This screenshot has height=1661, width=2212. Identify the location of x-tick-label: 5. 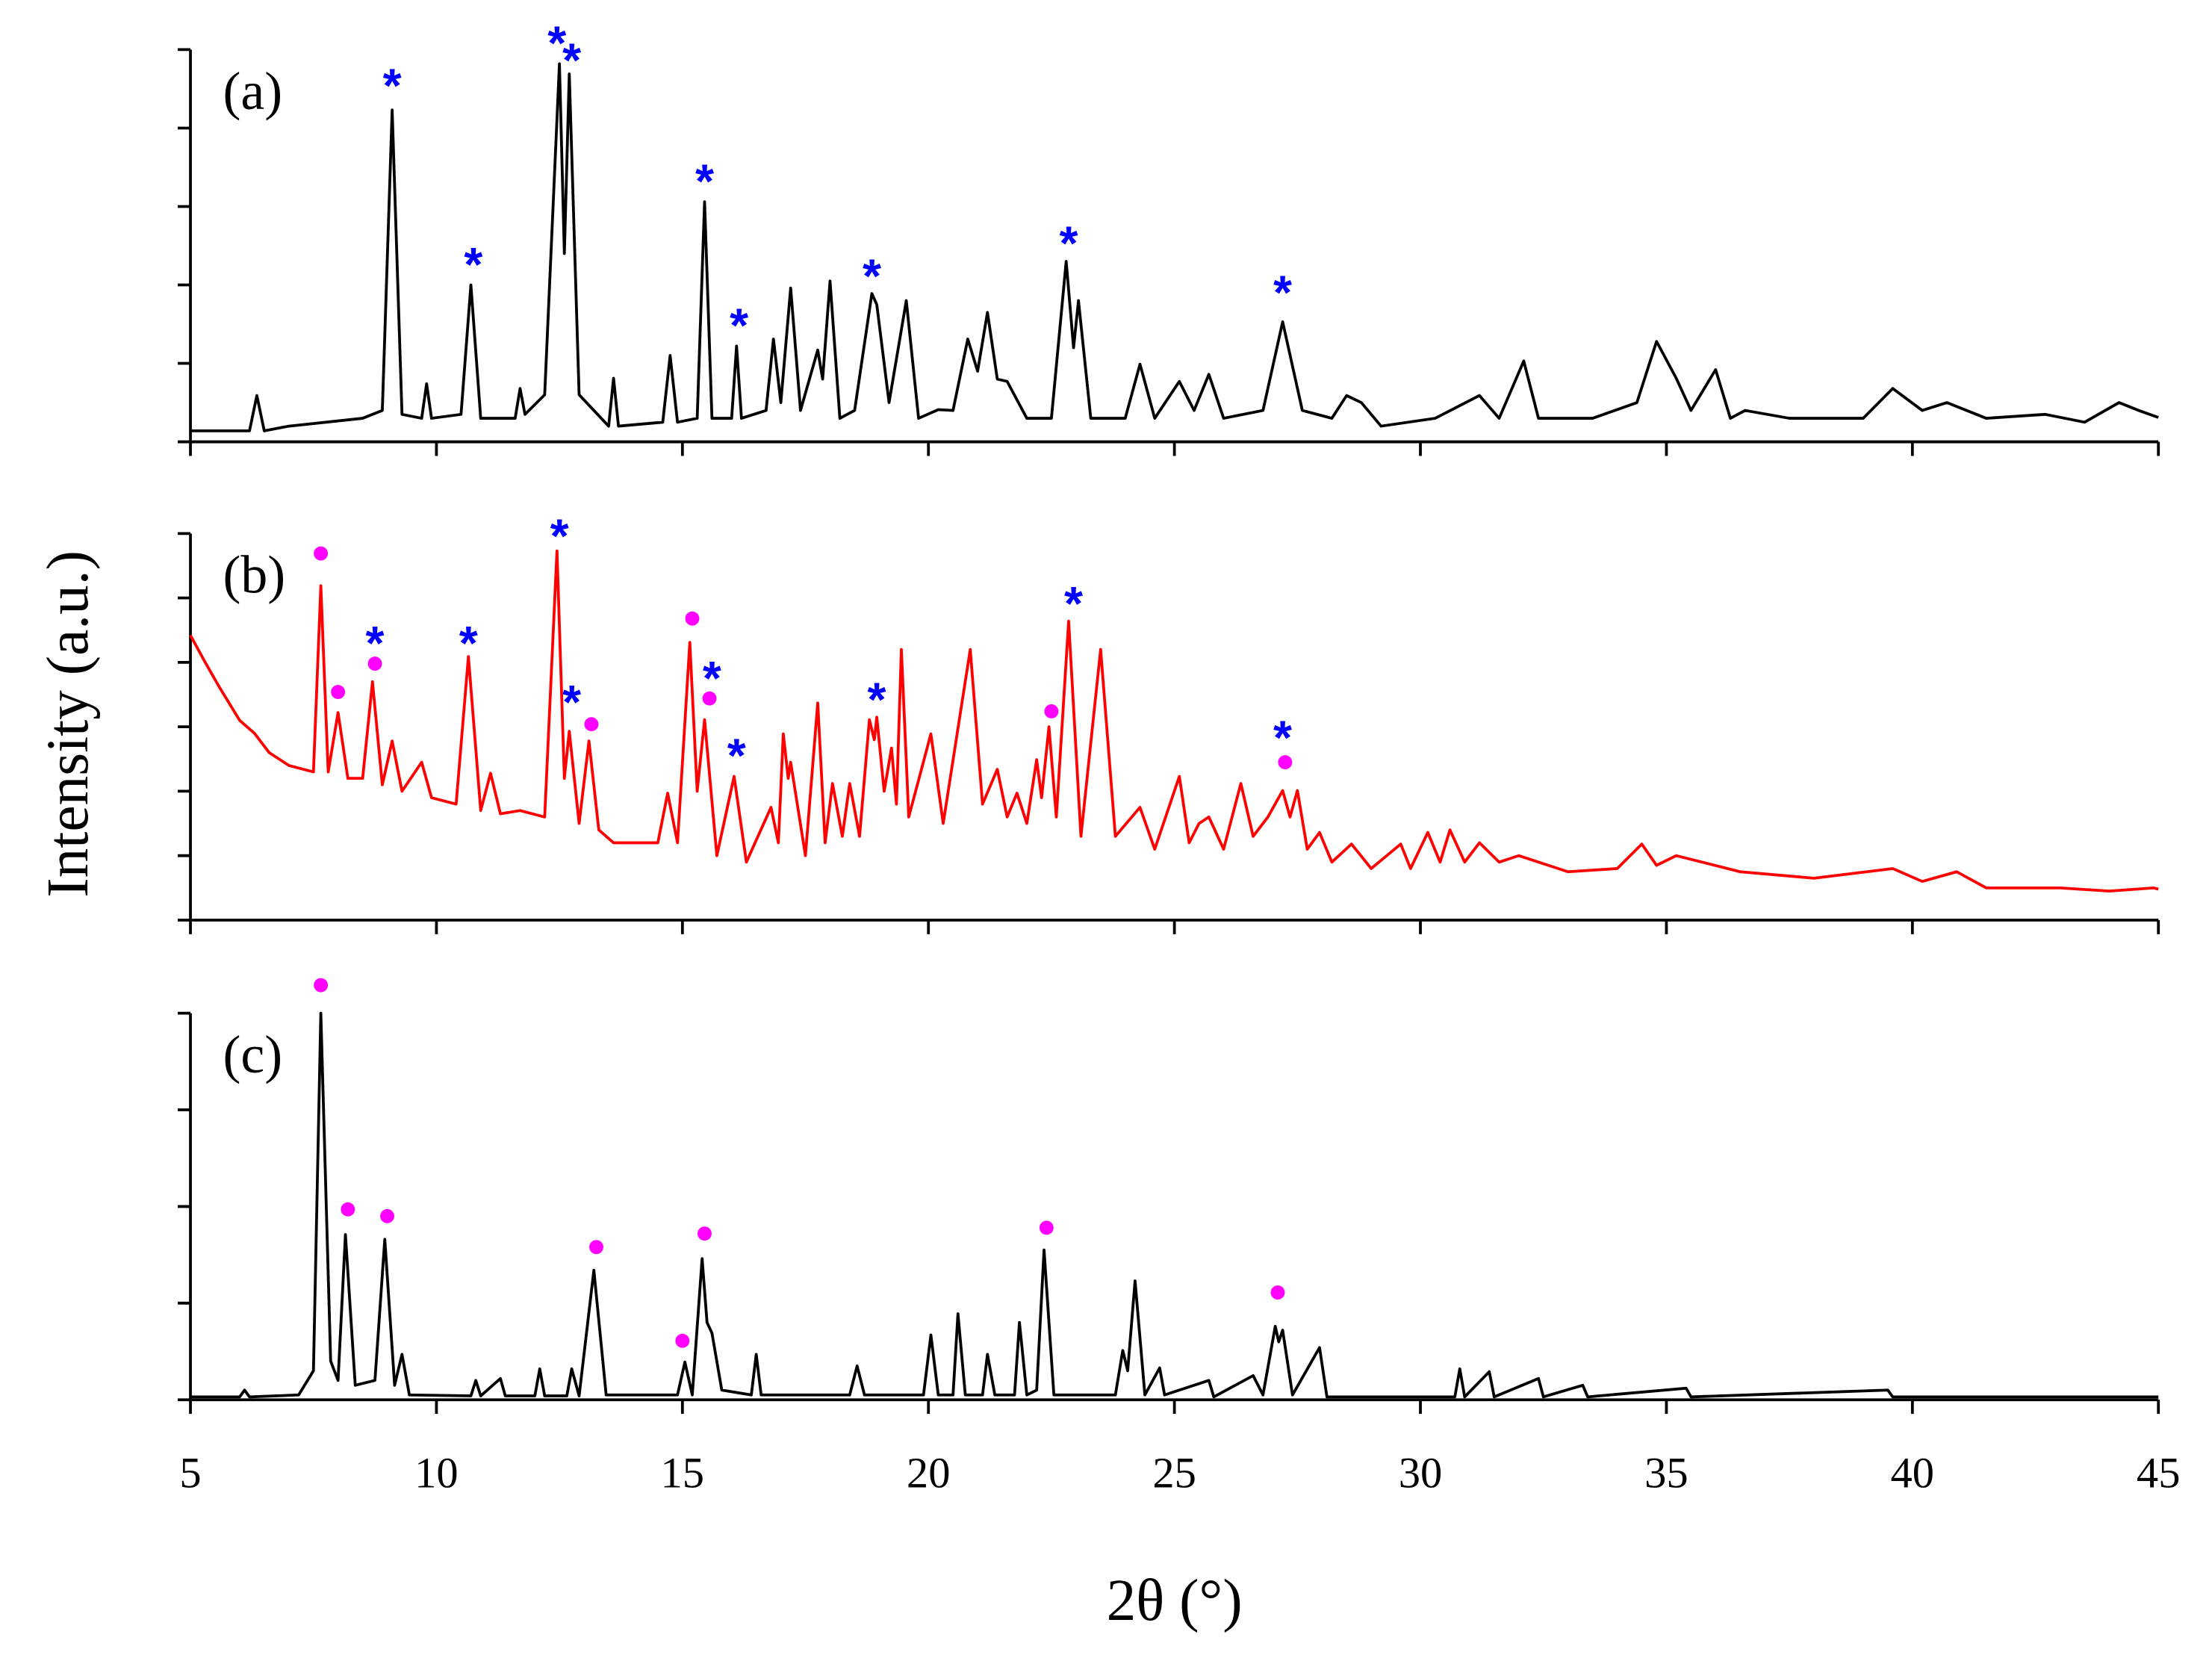
(190, 1472).